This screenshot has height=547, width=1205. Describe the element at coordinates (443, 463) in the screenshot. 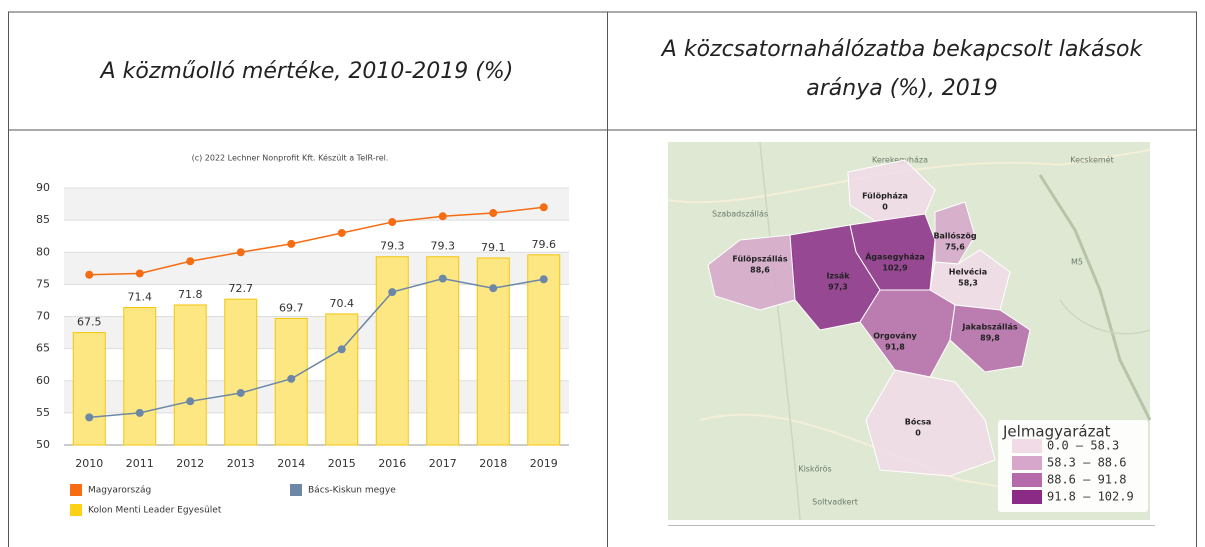

I see `x-tick-label: 2017` at that location.